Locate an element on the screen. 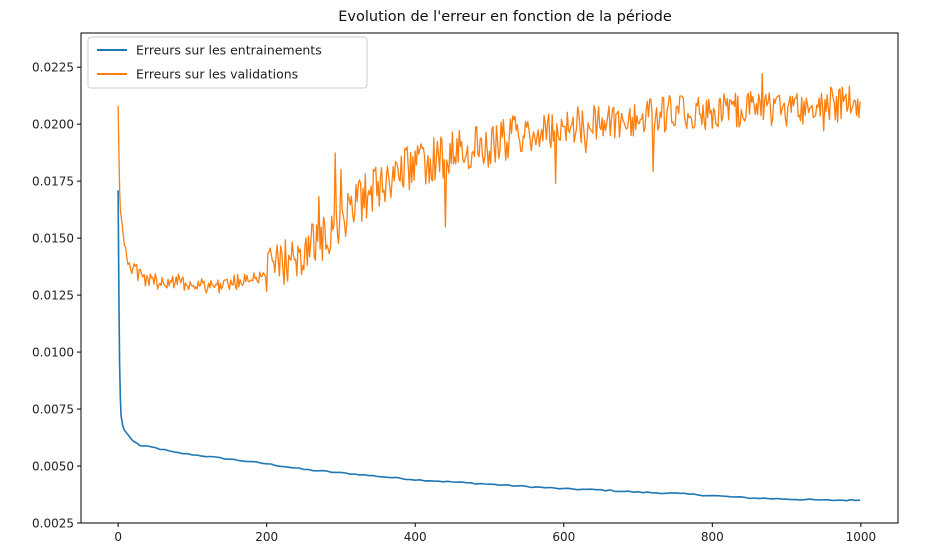 This screenshot has width=930, height=560. x-tick-label: 200 is located at coordinates (266, 537).